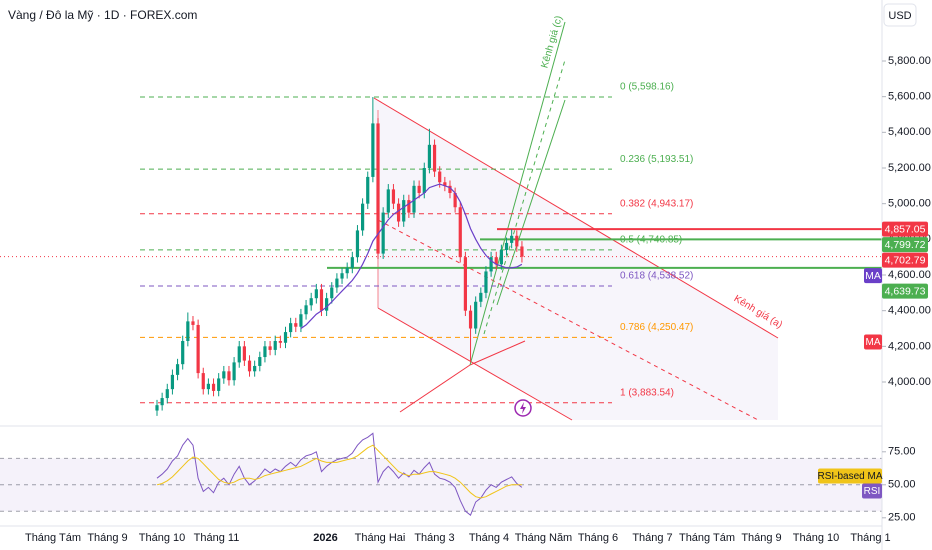 The width and height of the screenshot is (932, 550). I want to click on indicator-tag-label: MA, so click(873, 342).